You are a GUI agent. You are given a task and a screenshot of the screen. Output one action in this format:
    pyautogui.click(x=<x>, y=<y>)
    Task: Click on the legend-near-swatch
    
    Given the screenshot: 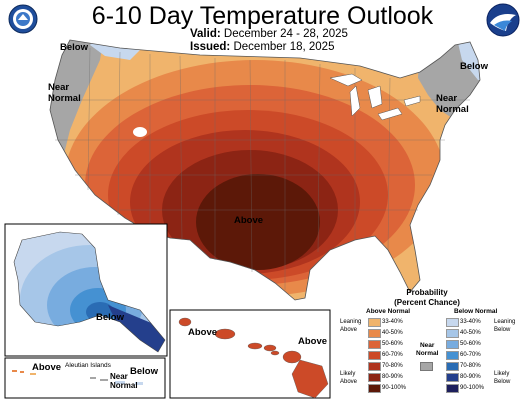 What is the action you would take?
    pyautogui.click(x=426, y=366)
    